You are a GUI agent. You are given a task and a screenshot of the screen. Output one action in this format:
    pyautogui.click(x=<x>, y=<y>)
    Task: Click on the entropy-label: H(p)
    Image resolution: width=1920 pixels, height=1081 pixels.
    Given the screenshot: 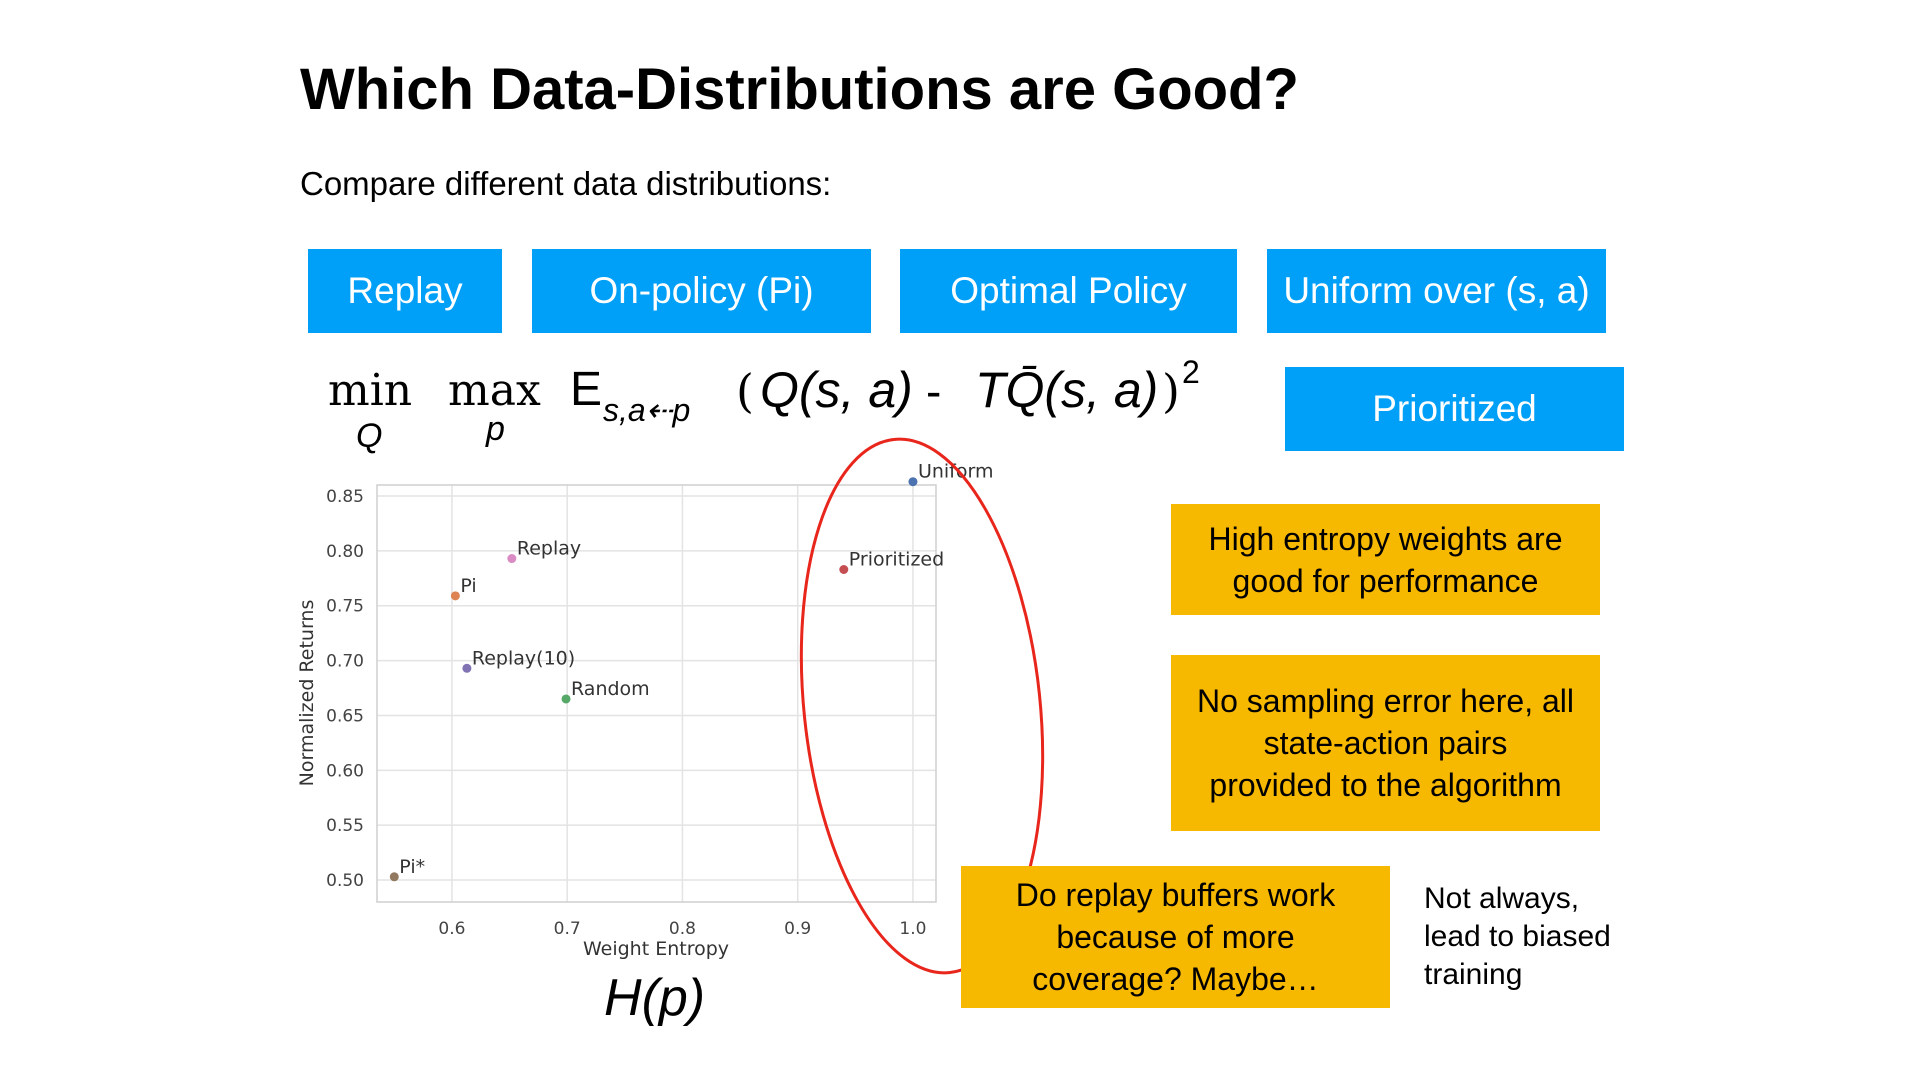 What is the action you would take?
    pyautogui.click(x=654, y=998)
    